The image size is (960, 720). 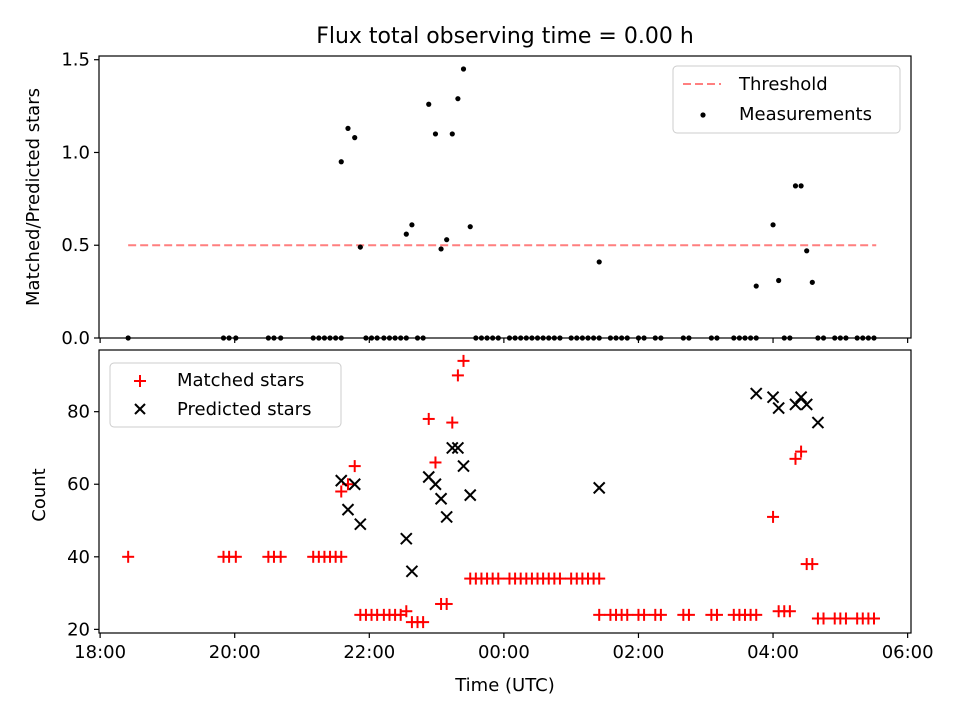 What do you see at coordinates (773, 652) in the screenshot?
I see `x-tick-label: 04:00` at bounding box center [773, 652].